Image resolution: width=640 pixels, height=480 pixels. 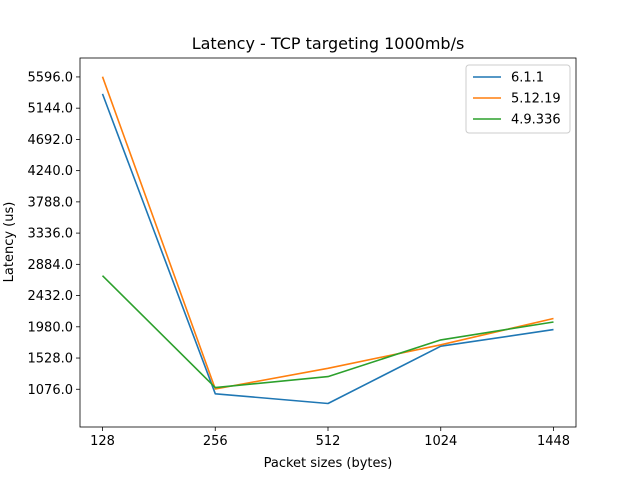 What do you see at coordinates (536, 99) in the screenshot?
I see `legend-label: 5.12.19` at bounding box center [536, 99].